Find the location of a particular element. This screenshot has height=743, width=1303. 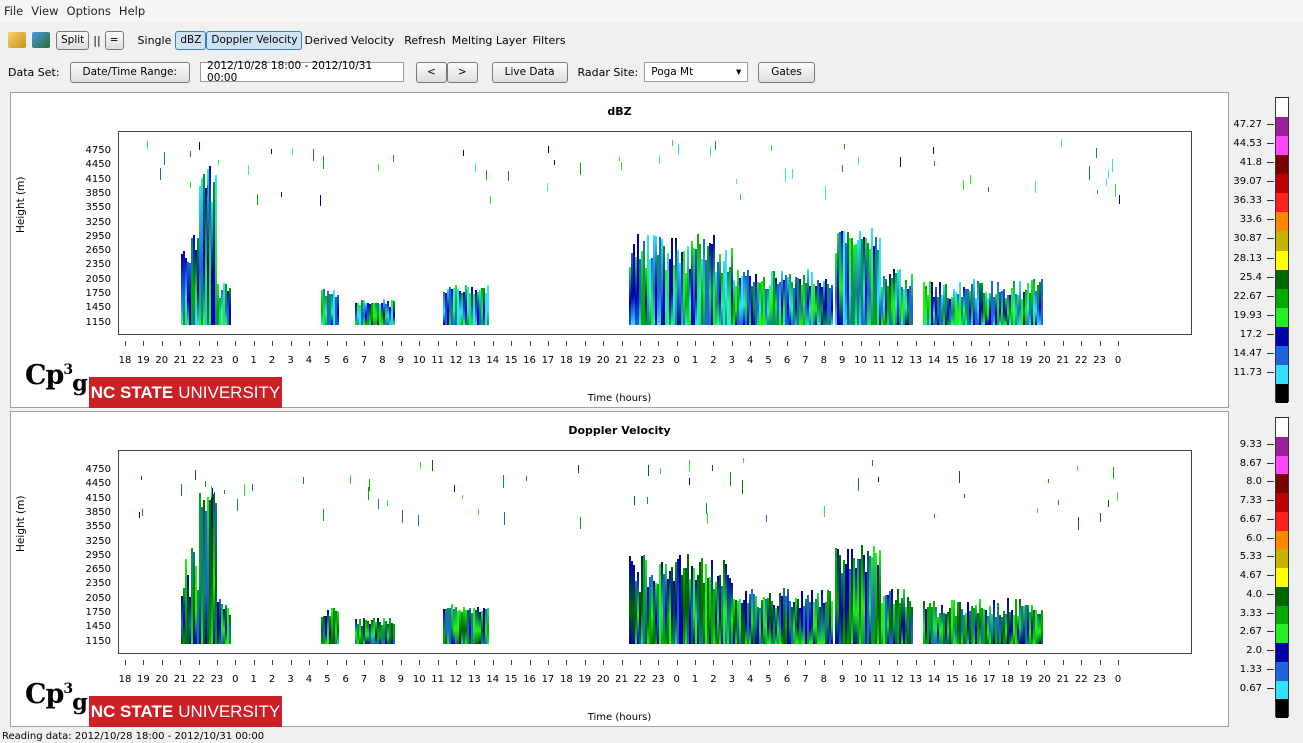

colorbar-label: 36.33 is located at coordinates (1247, 201).